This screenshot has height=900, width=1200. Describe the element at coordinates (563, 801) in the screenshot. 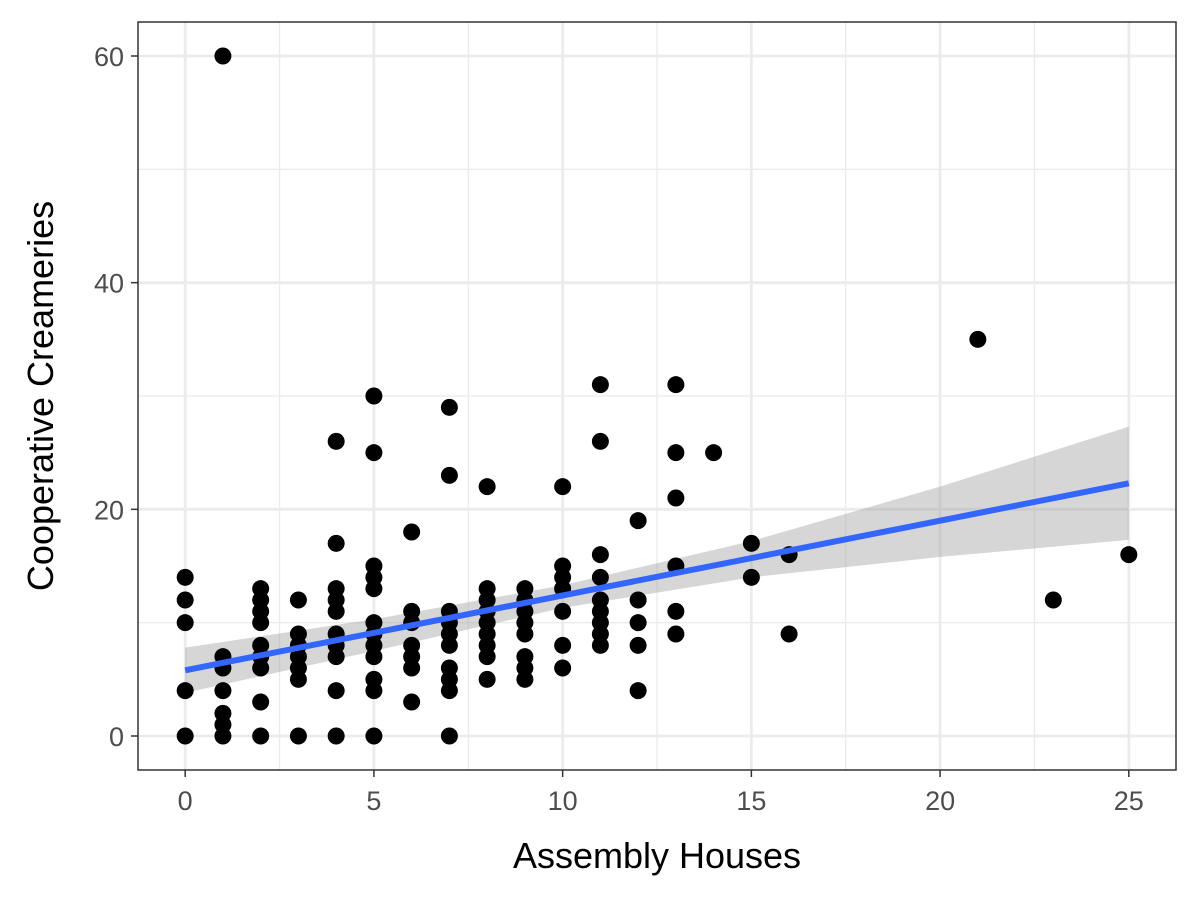

I see `x-tick-label: 10` at that location.